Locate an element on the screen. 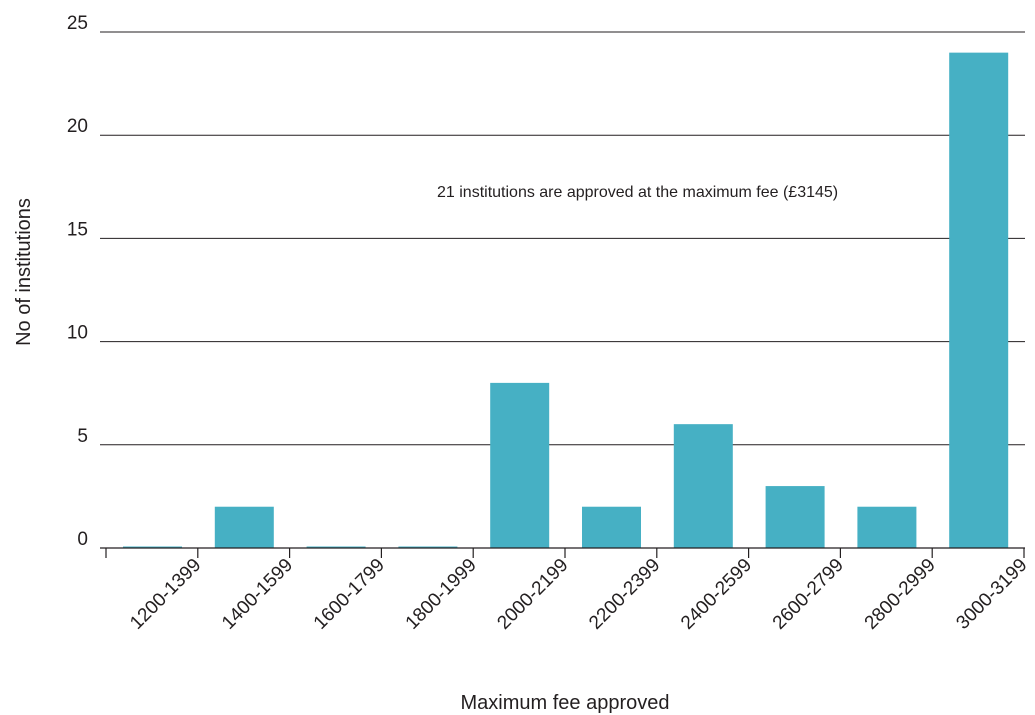 This screenshot has height=715, width=1035. y-tick-label: 25 is located at coordinates (77, 23).